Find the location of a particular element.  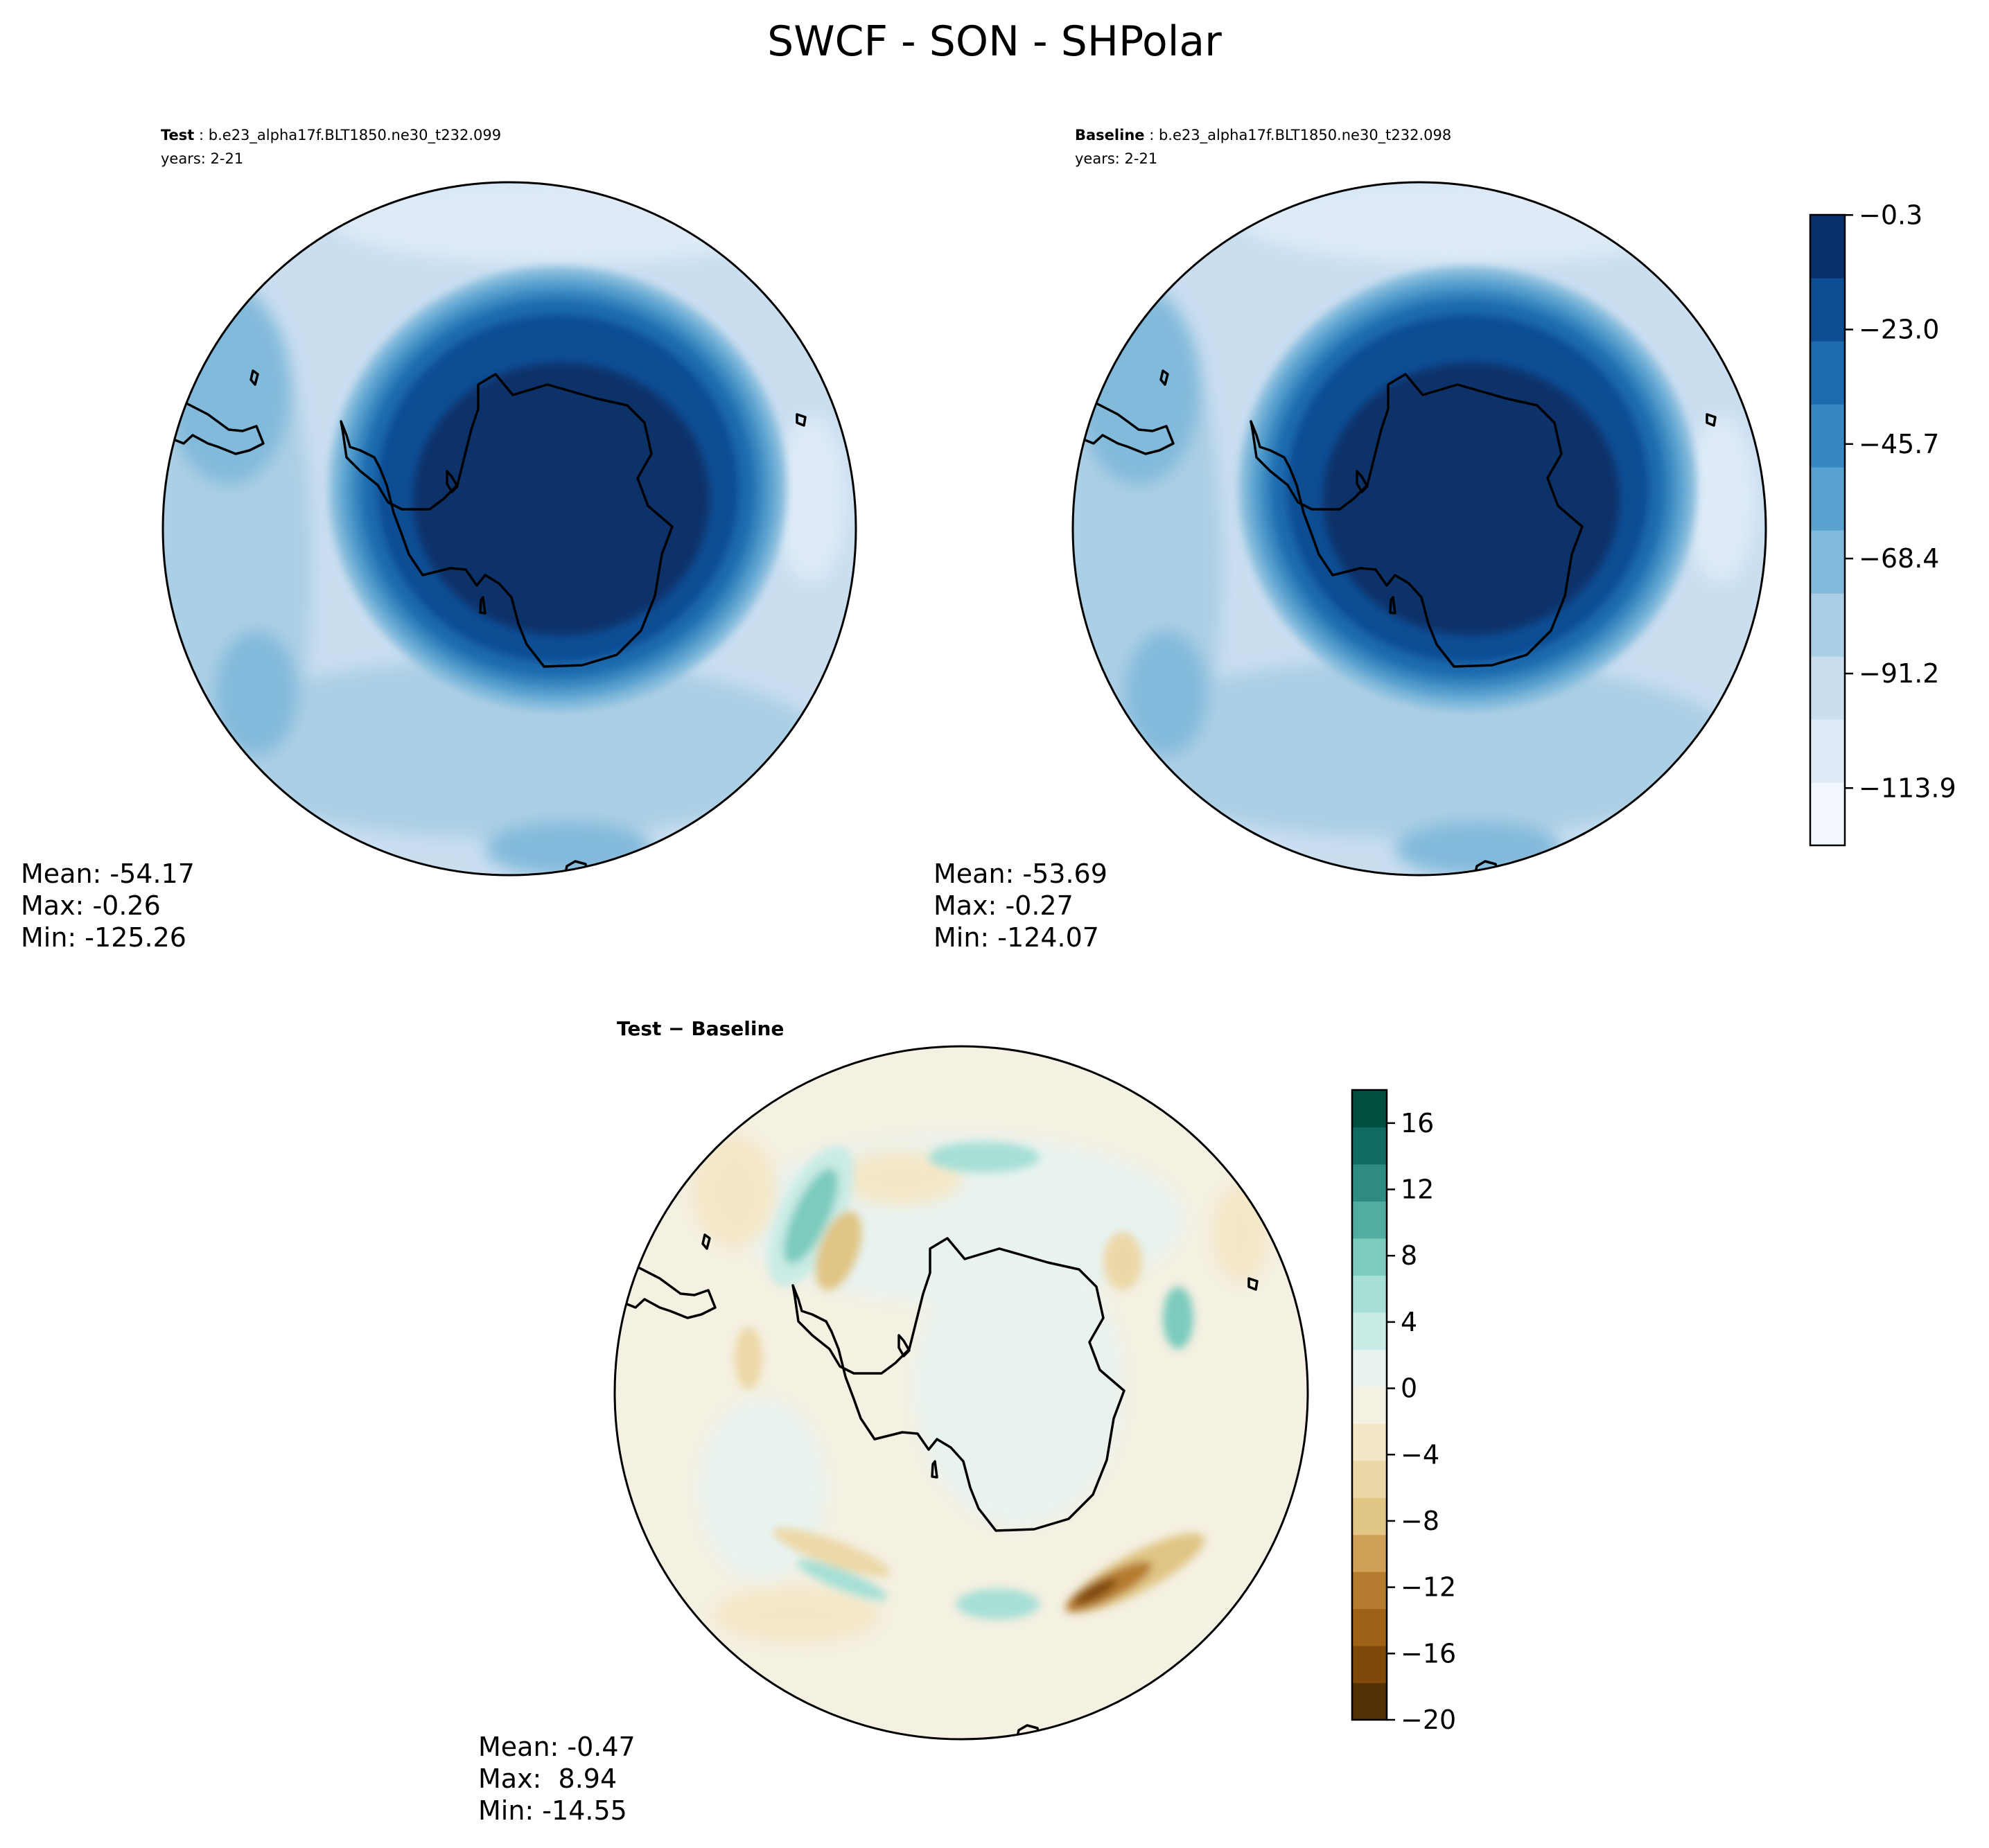

panel-difference-max: Max: 8.94 is located at coordinates (547, 1778).